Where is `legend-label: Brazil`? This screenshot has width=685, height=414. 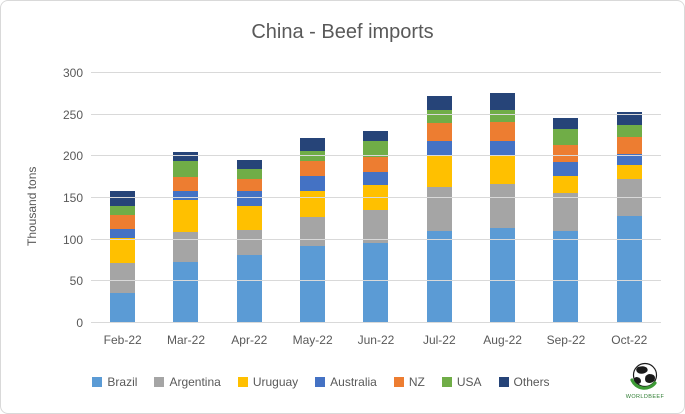 legend-label: Brazil is located at coordinates (122, 382).